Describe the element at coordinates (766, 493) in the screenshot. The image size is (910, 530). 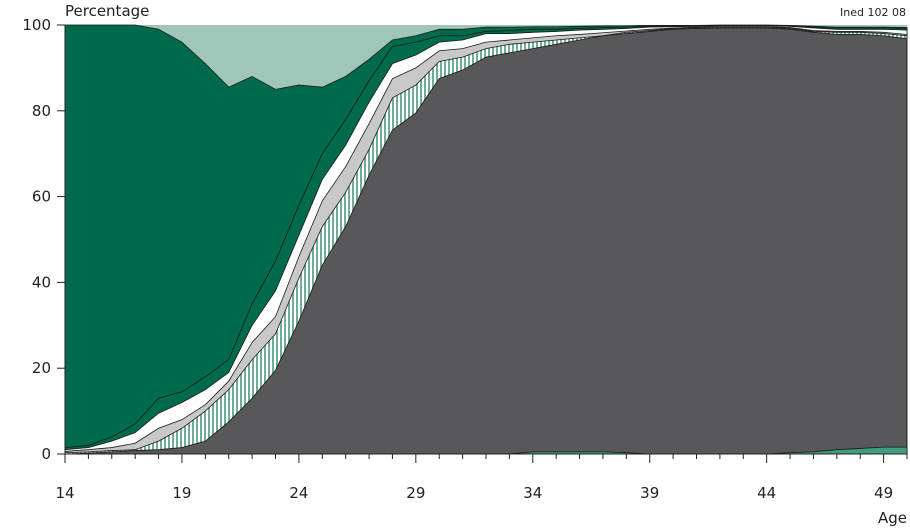
I see `x-tick-label: 44` at that location.